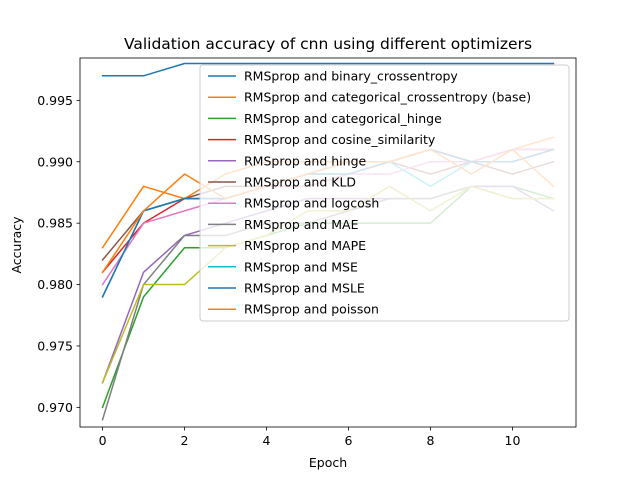 This screenshot has width=640, height=480. What do you see at coordinates (311, 203) in the screenshot?
I see `legend-label: RMSprop and logcosh` at bounding box center [311, 203].